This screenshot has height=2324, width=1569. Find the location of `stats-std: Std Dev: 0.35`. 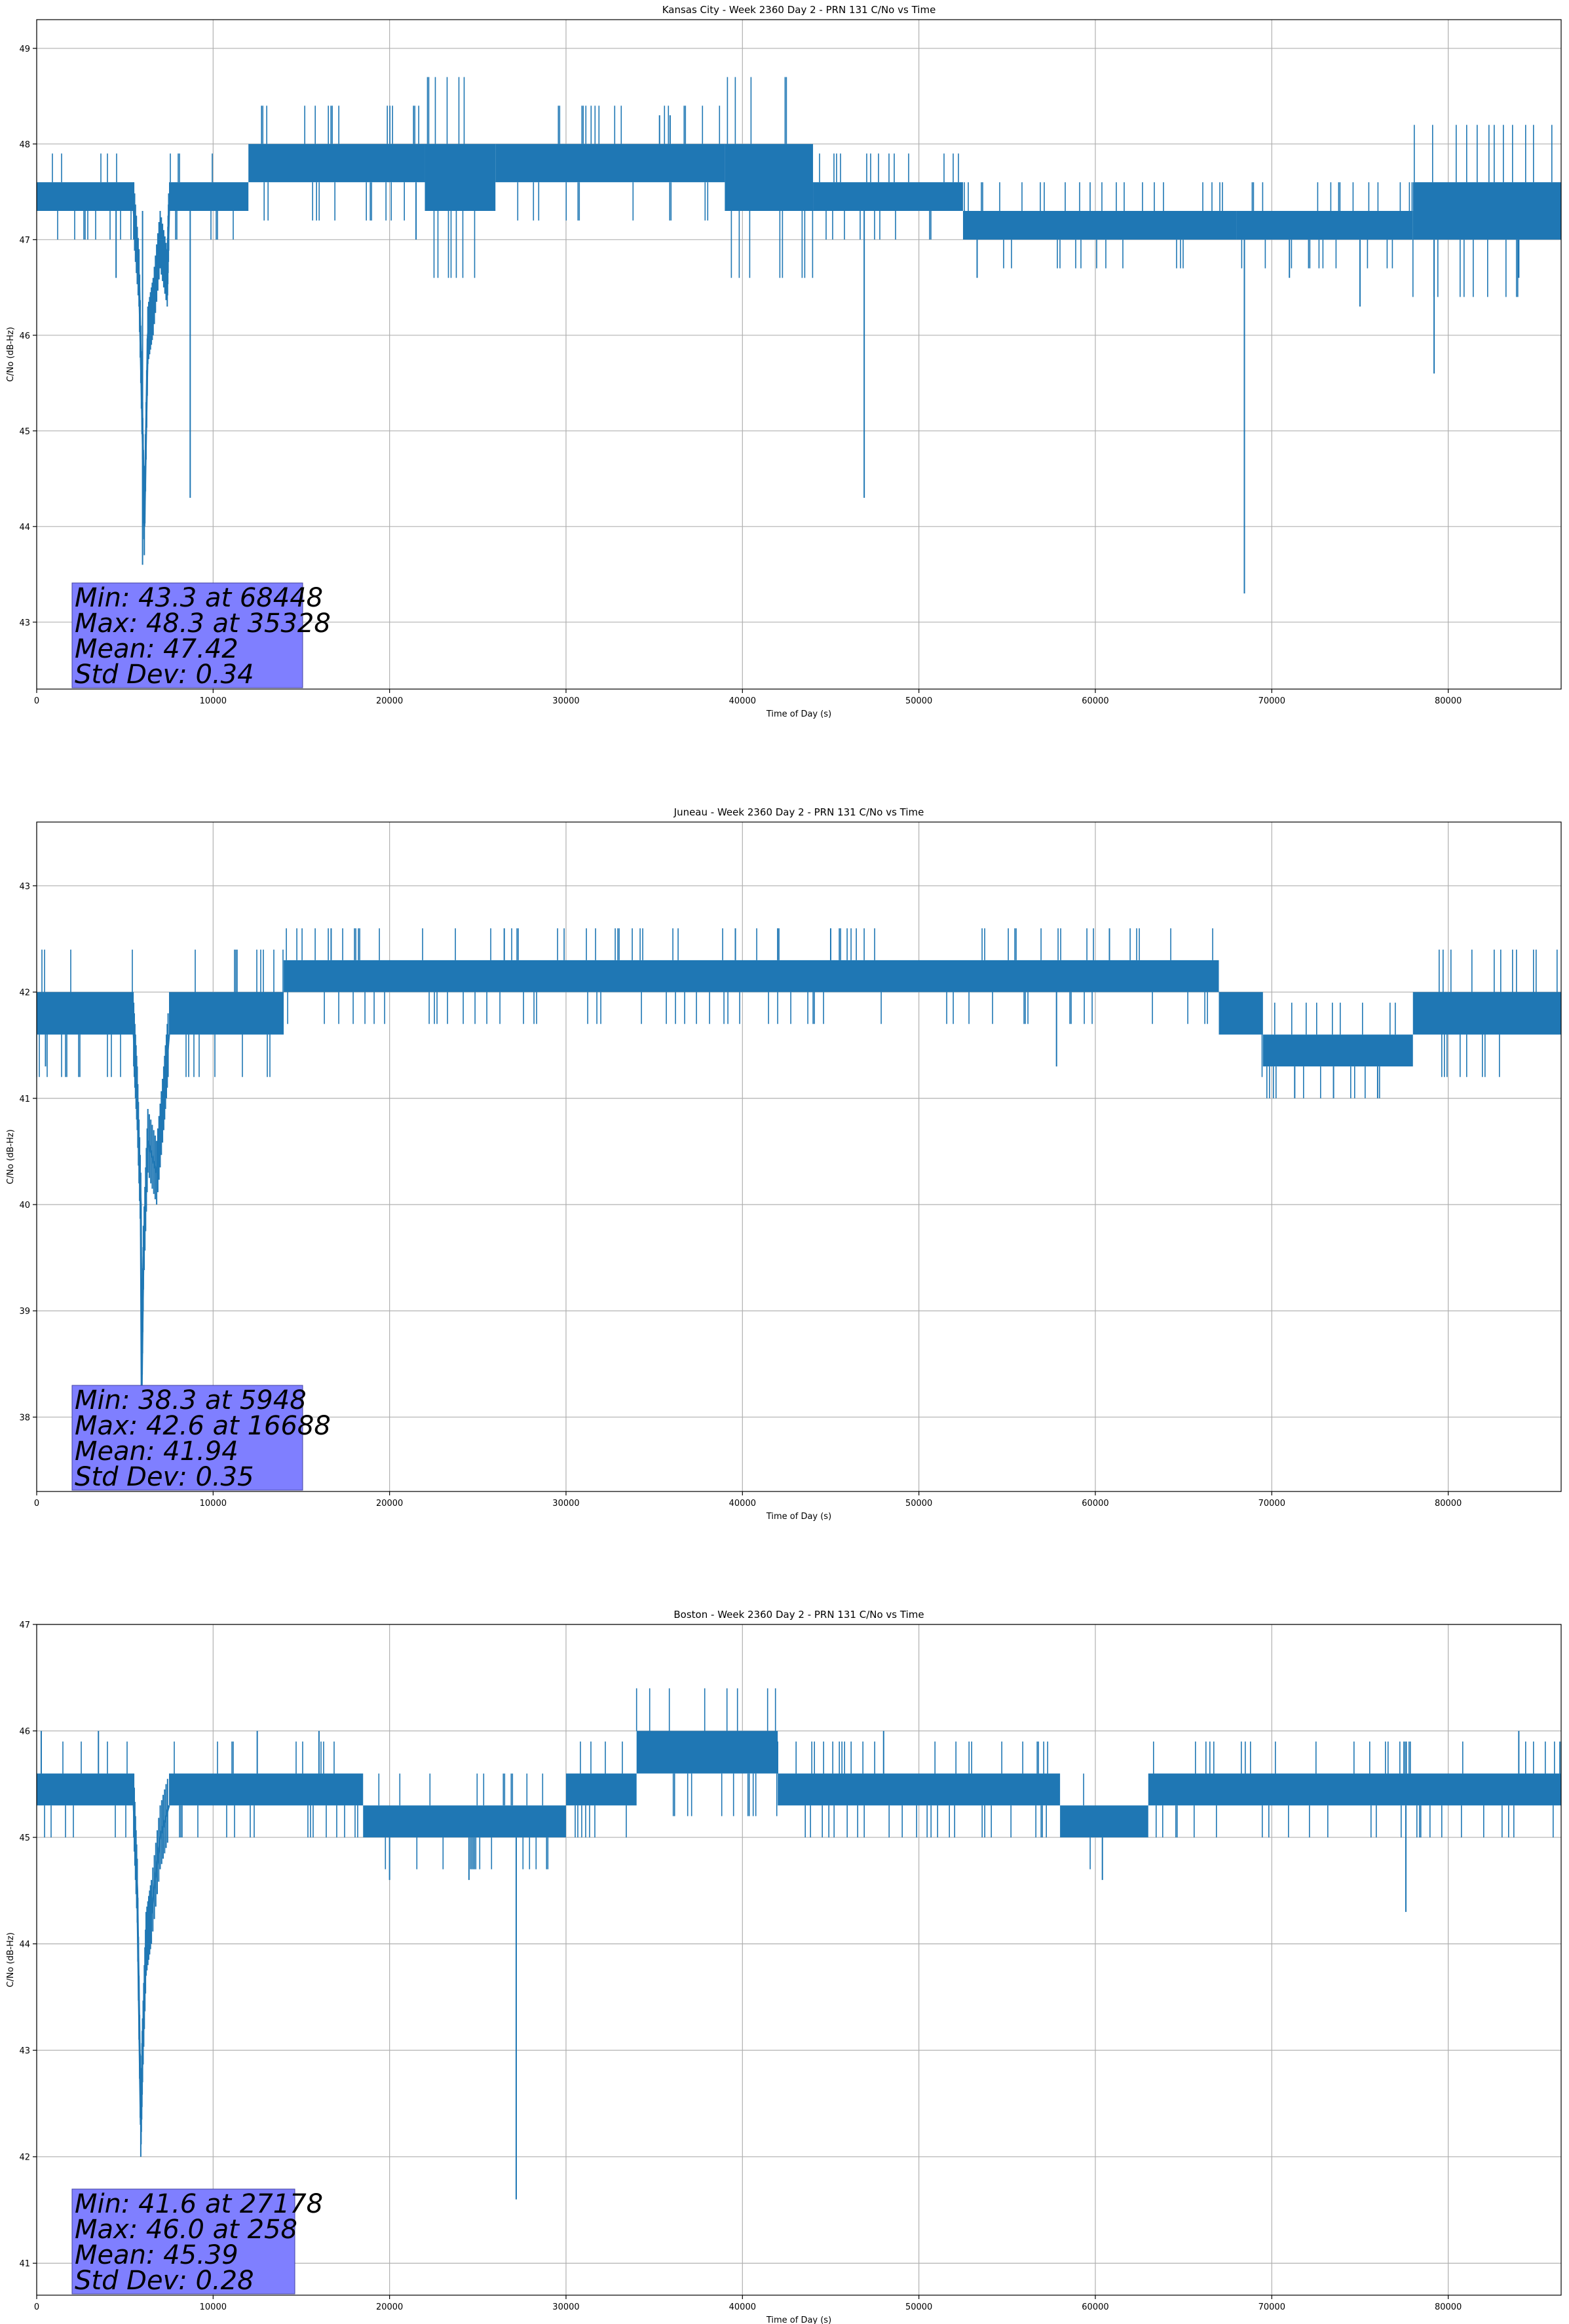

stats-std: Std Dev: 0.35 is located at coordinates (164, 1477).